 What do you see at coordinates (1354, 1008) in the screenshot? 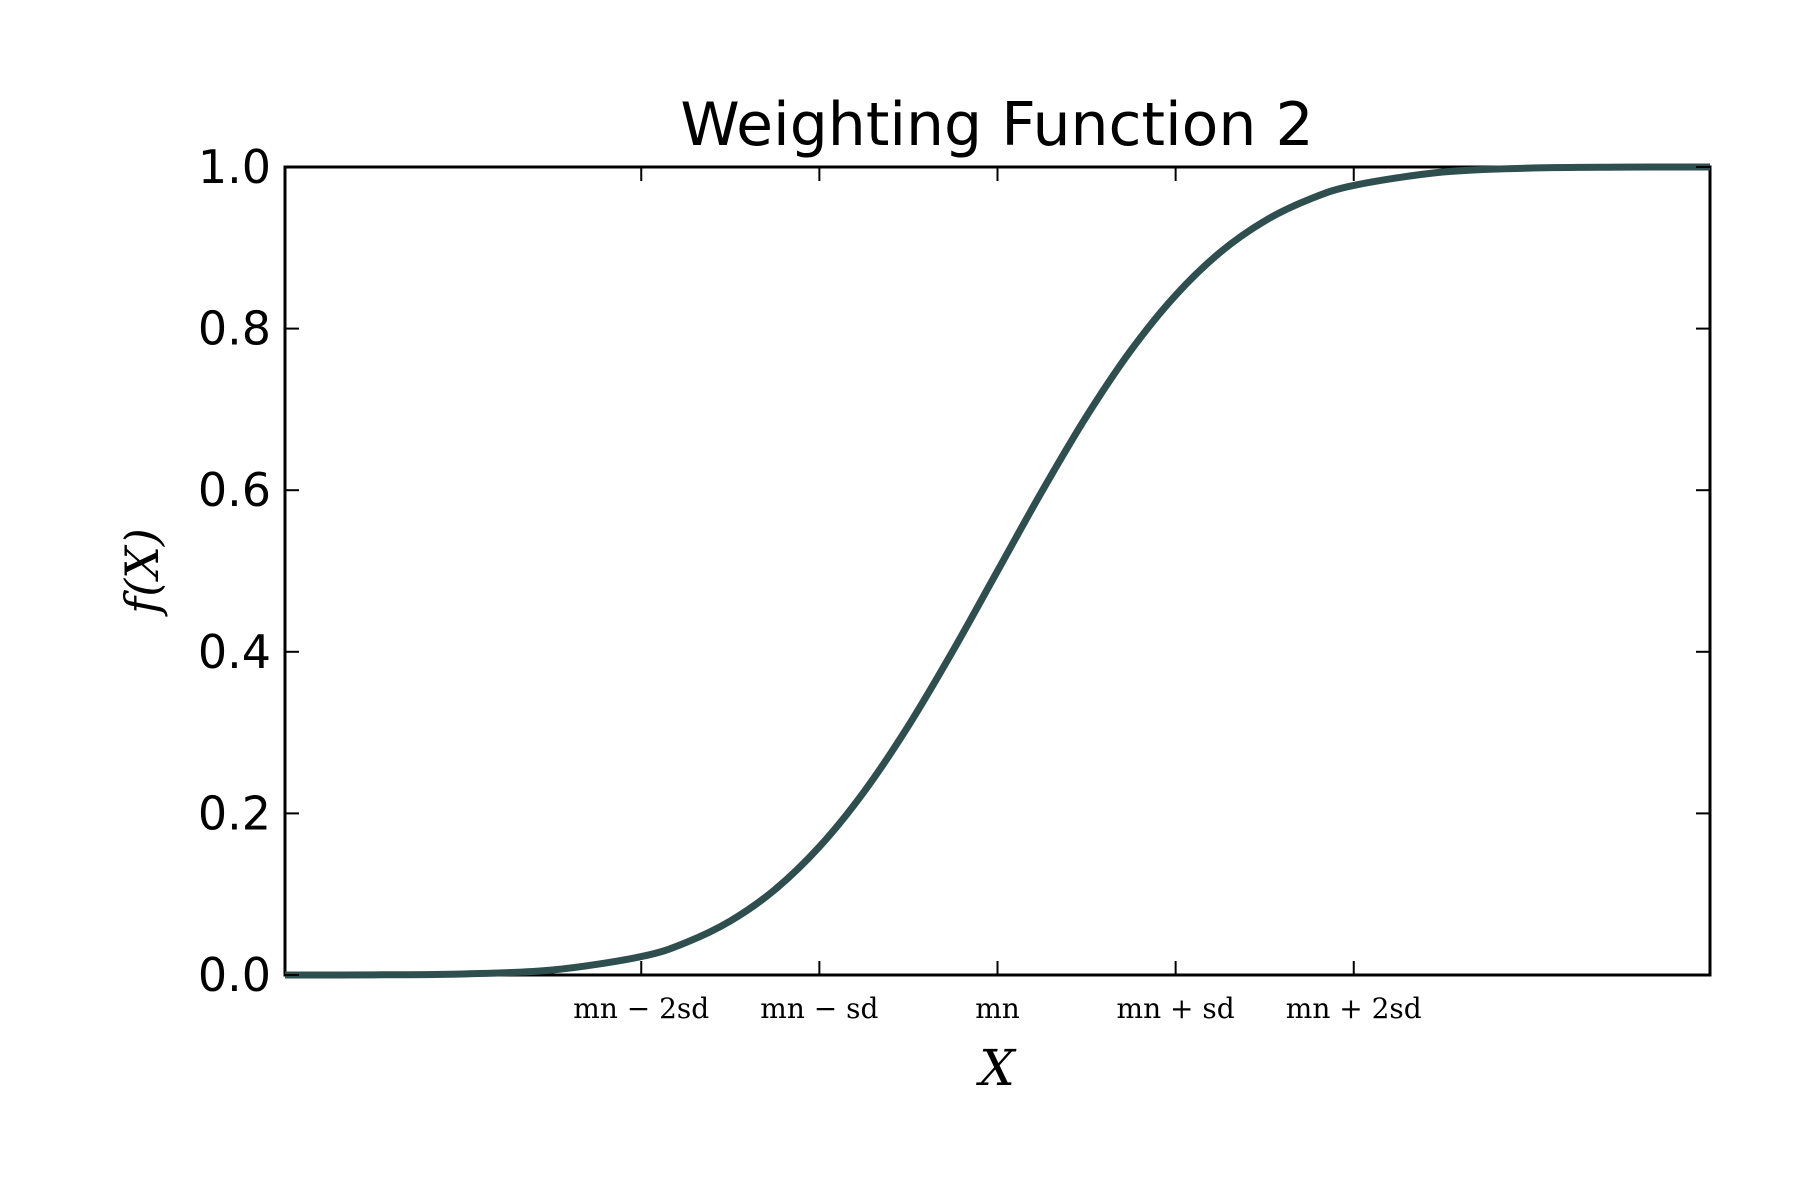
I see `x-tick-label: mn + 2sd` at bounding box center [1354, 1008].